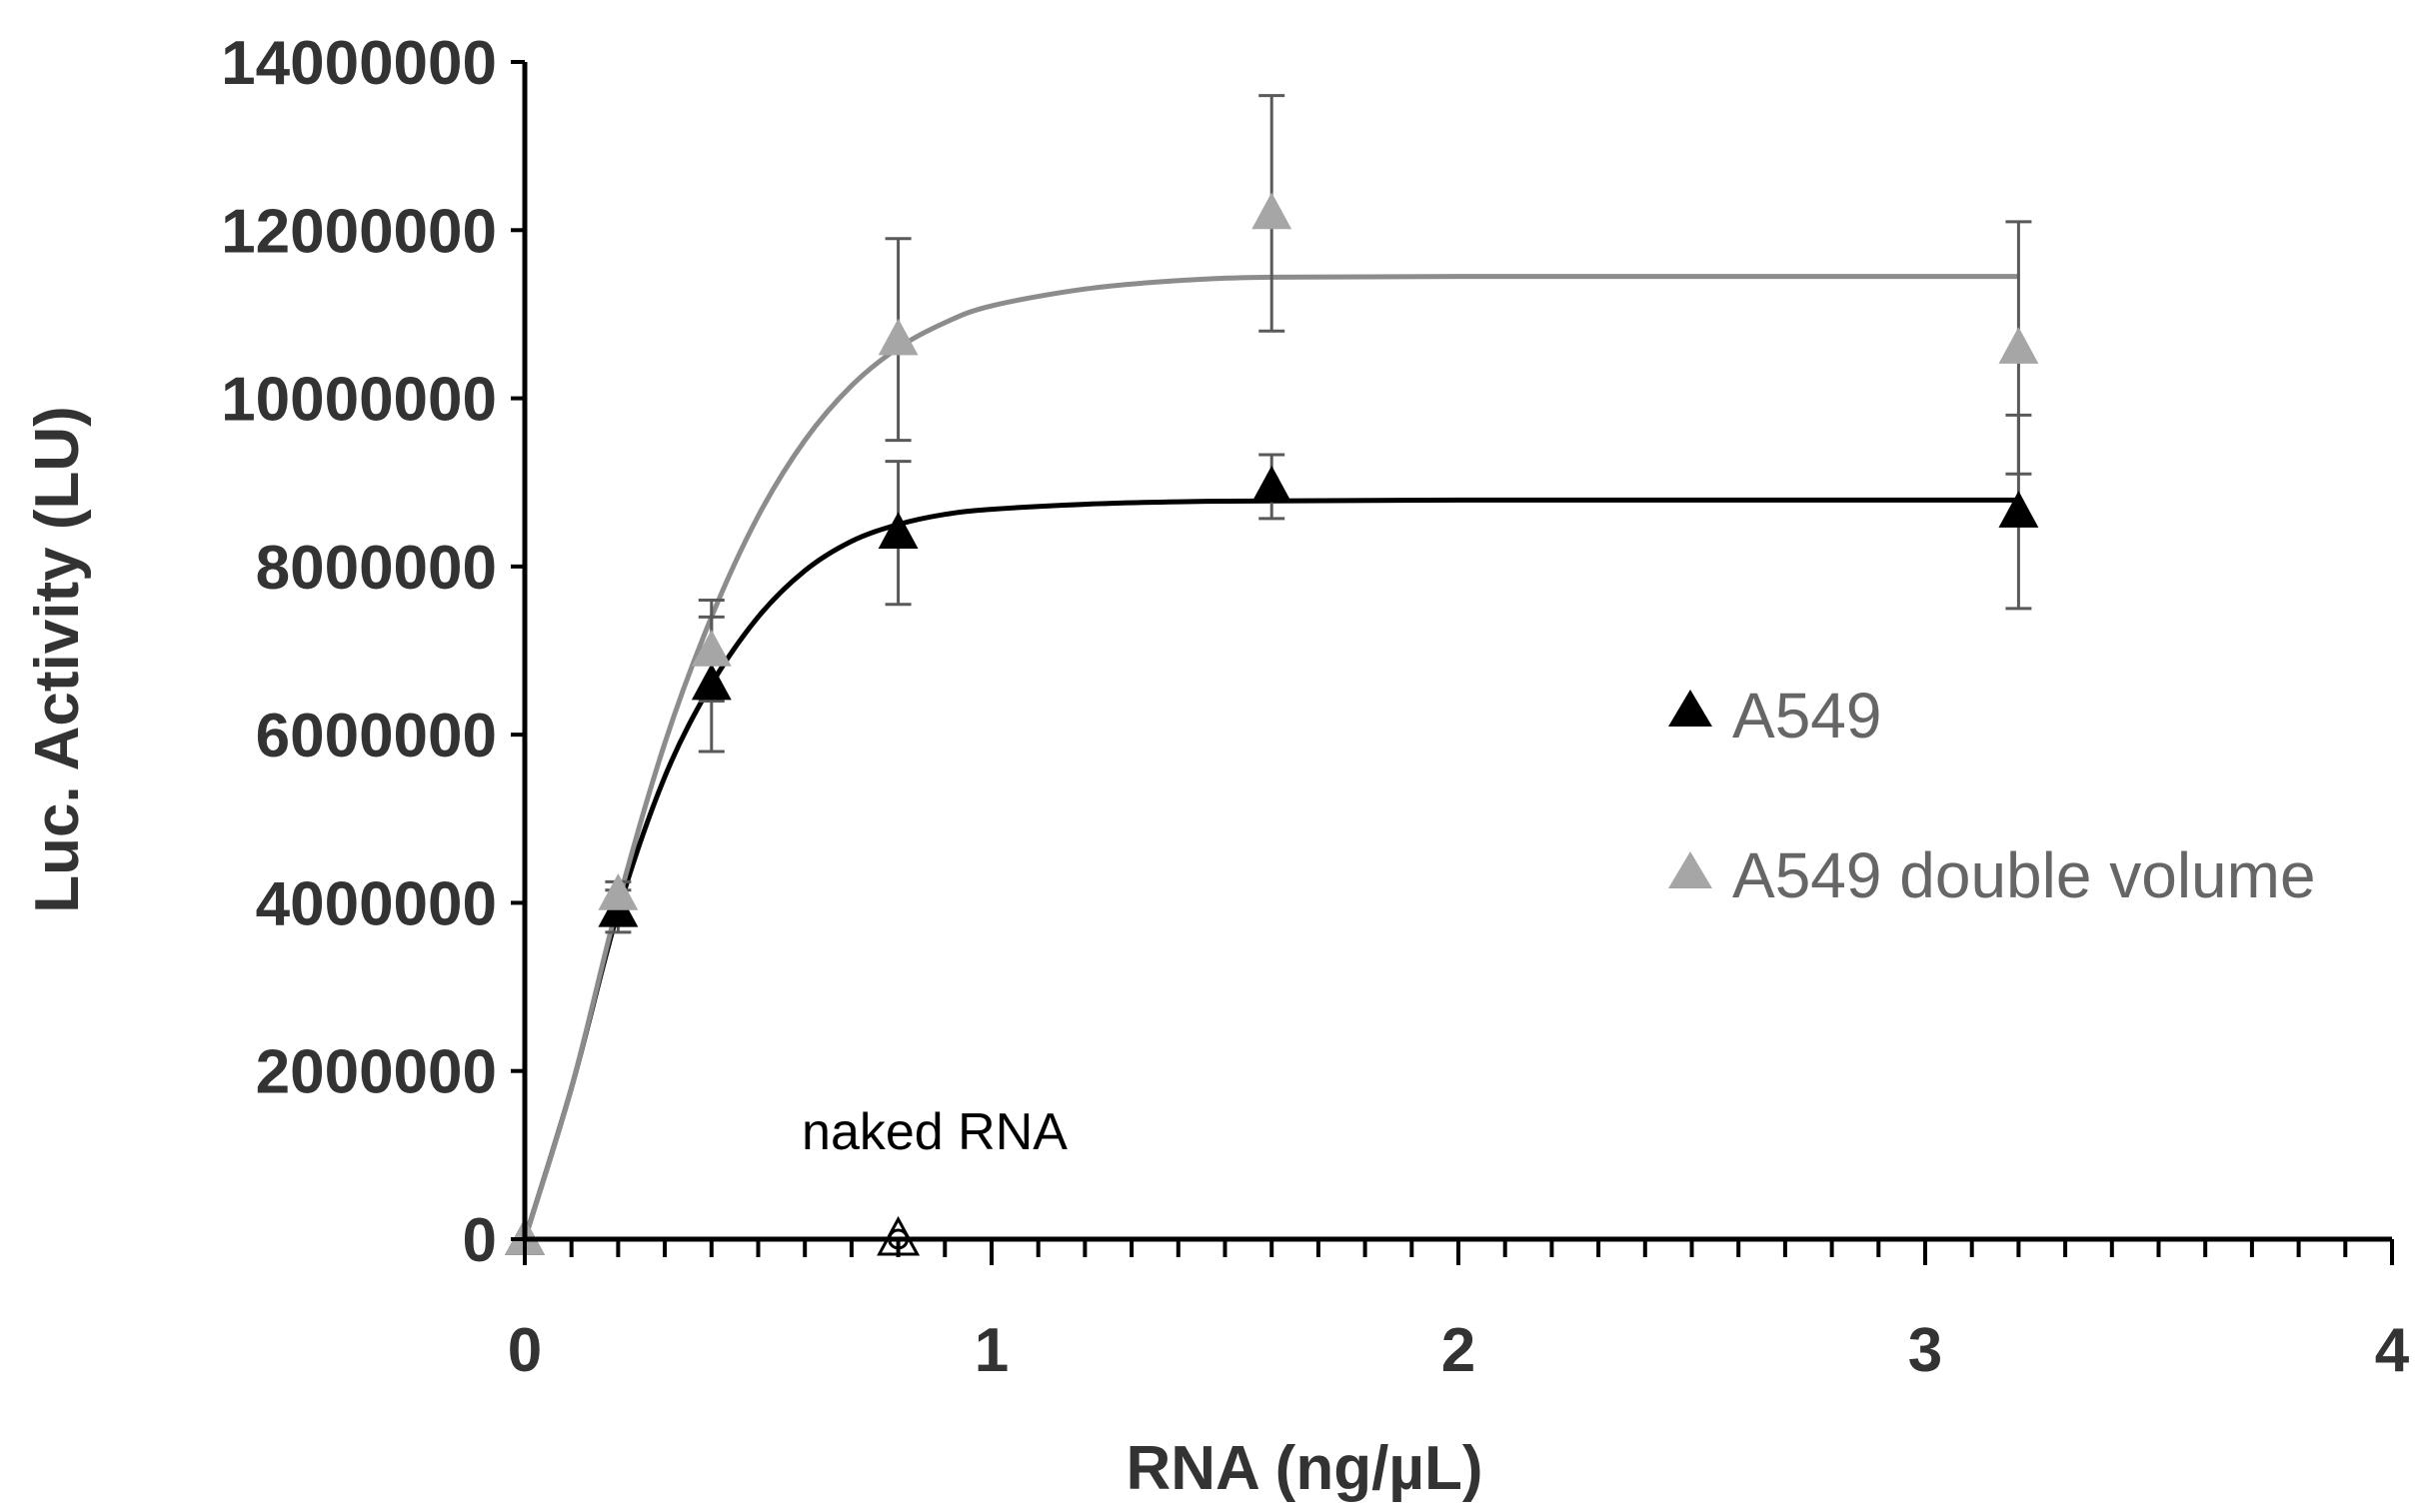 The image size is (2421, 1512). Describe the element at coordinates (377, 568) in the screenshot. I see `y-tick-label: 8000000` at that location.